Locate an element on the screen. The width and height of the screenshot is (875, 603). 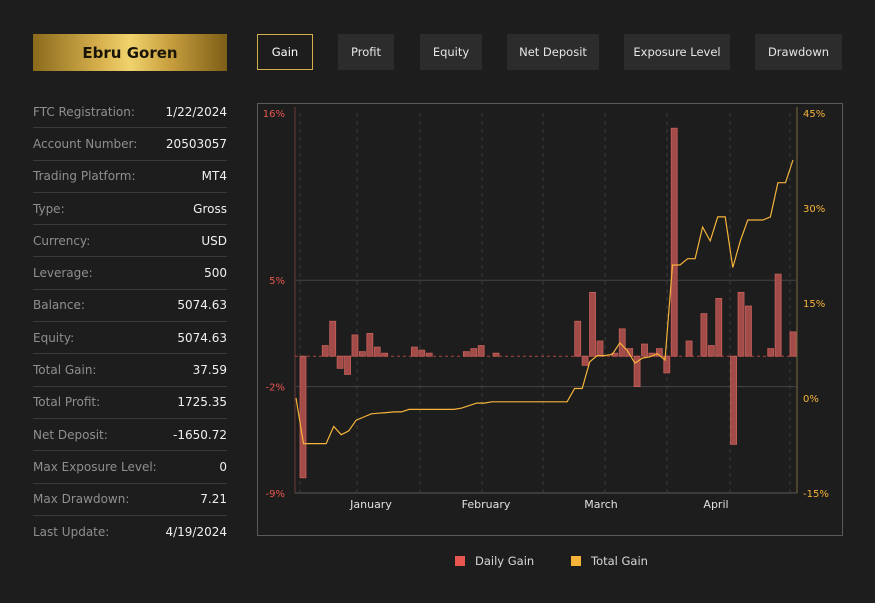
y-right-tick-label: 0% is located at coordinates (811, 399).